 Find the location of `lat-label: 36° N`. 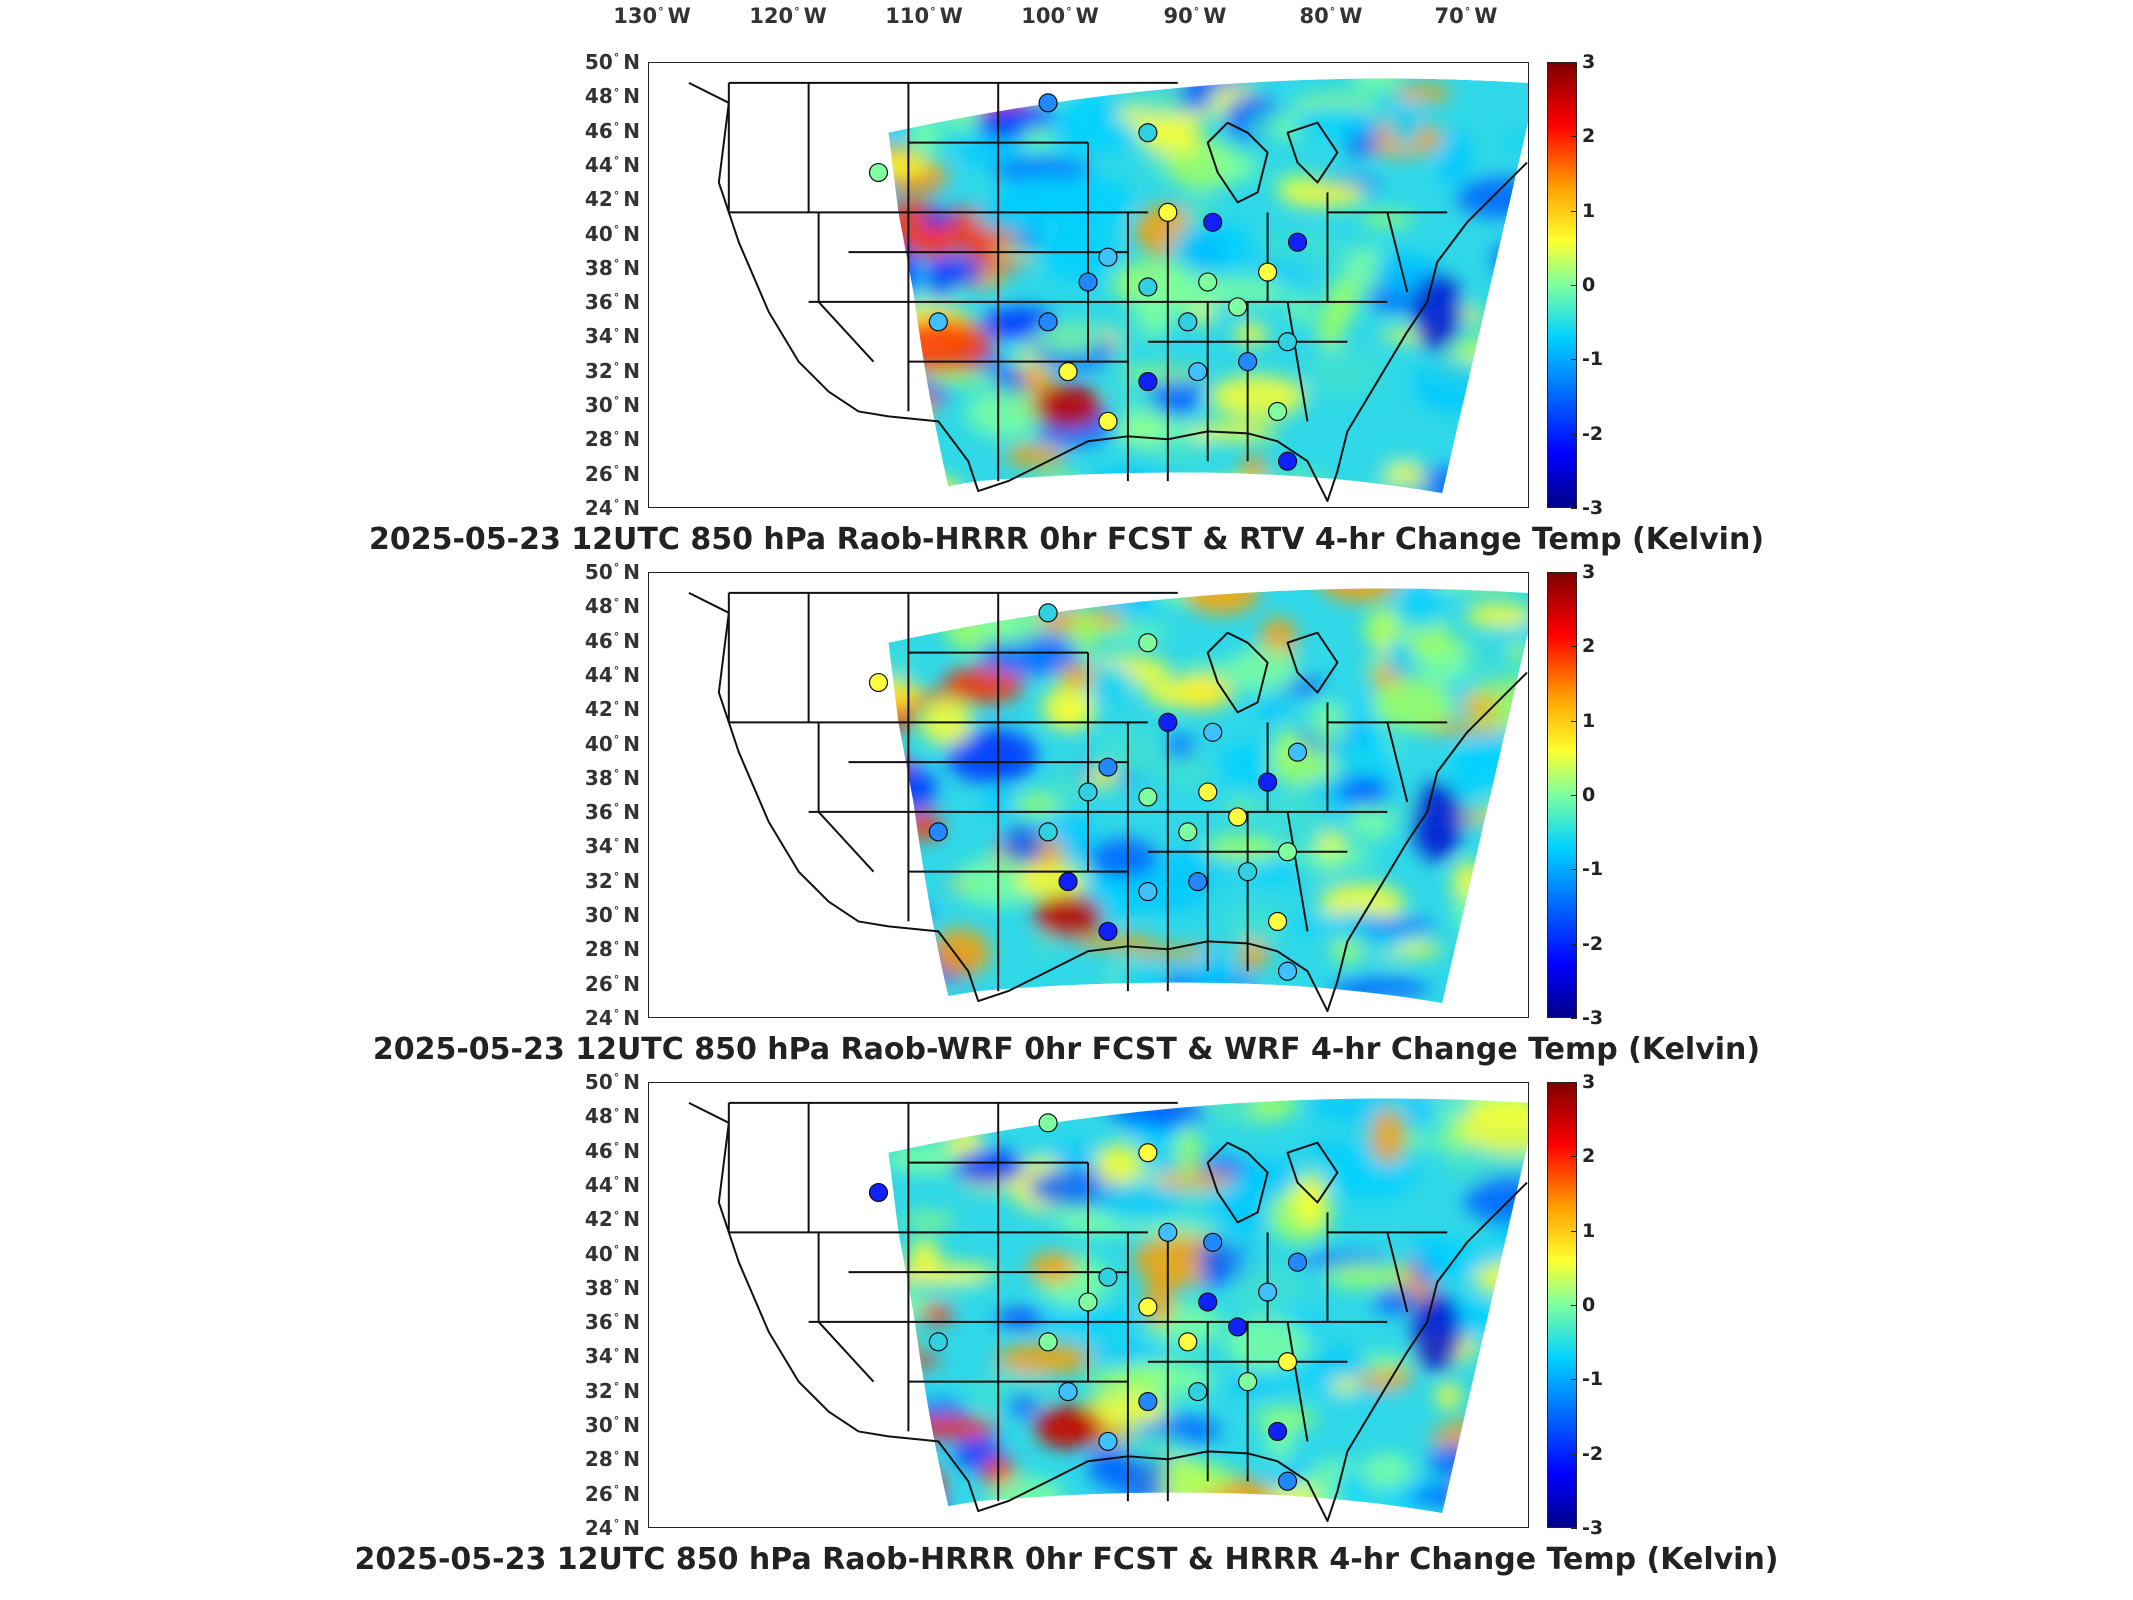

lat-label: 36° N is located at coordinates (612, 812).